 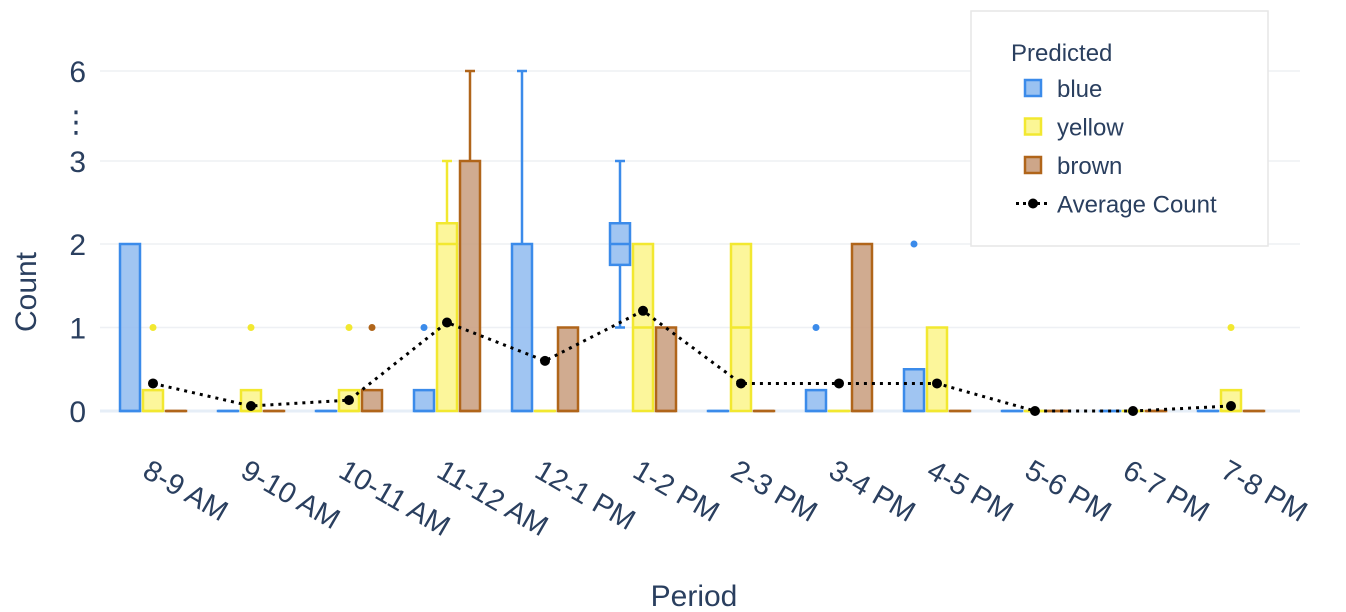 I want to click on x-tick-label: 11-12 AM, so click(x=493, y=498).